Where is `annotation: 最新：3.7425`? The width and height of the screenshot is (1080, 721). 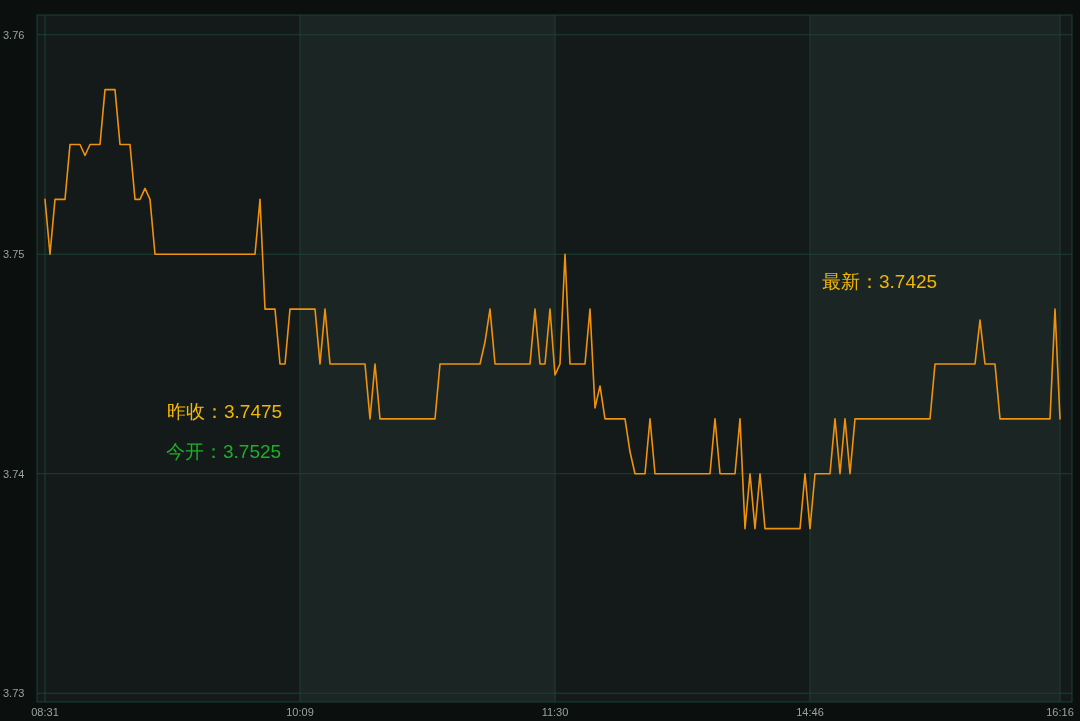 annotation: 最新：3.7425 is located at coordinates (880, 281).